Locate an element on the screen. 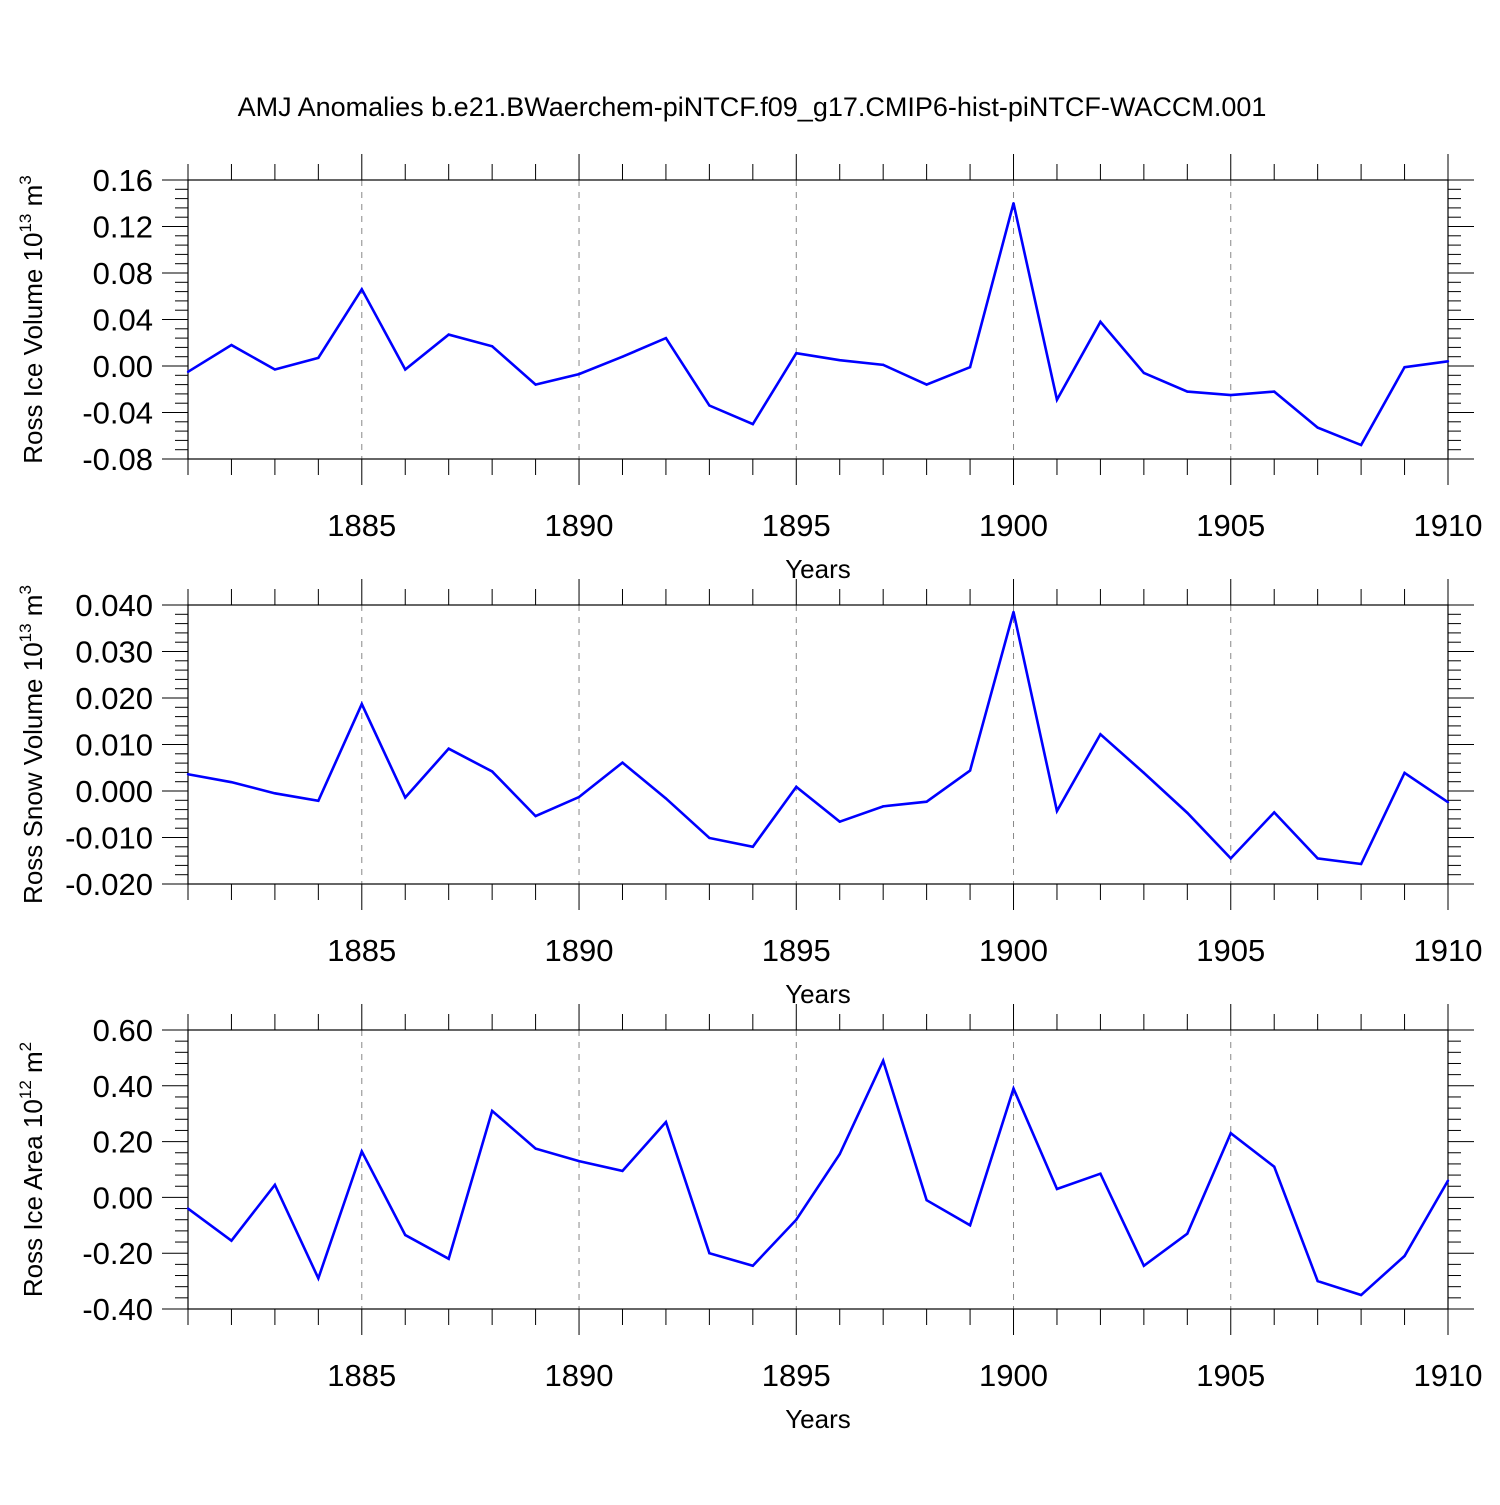  y-tick-label: 0.000 is located at coordinates (114, 791).